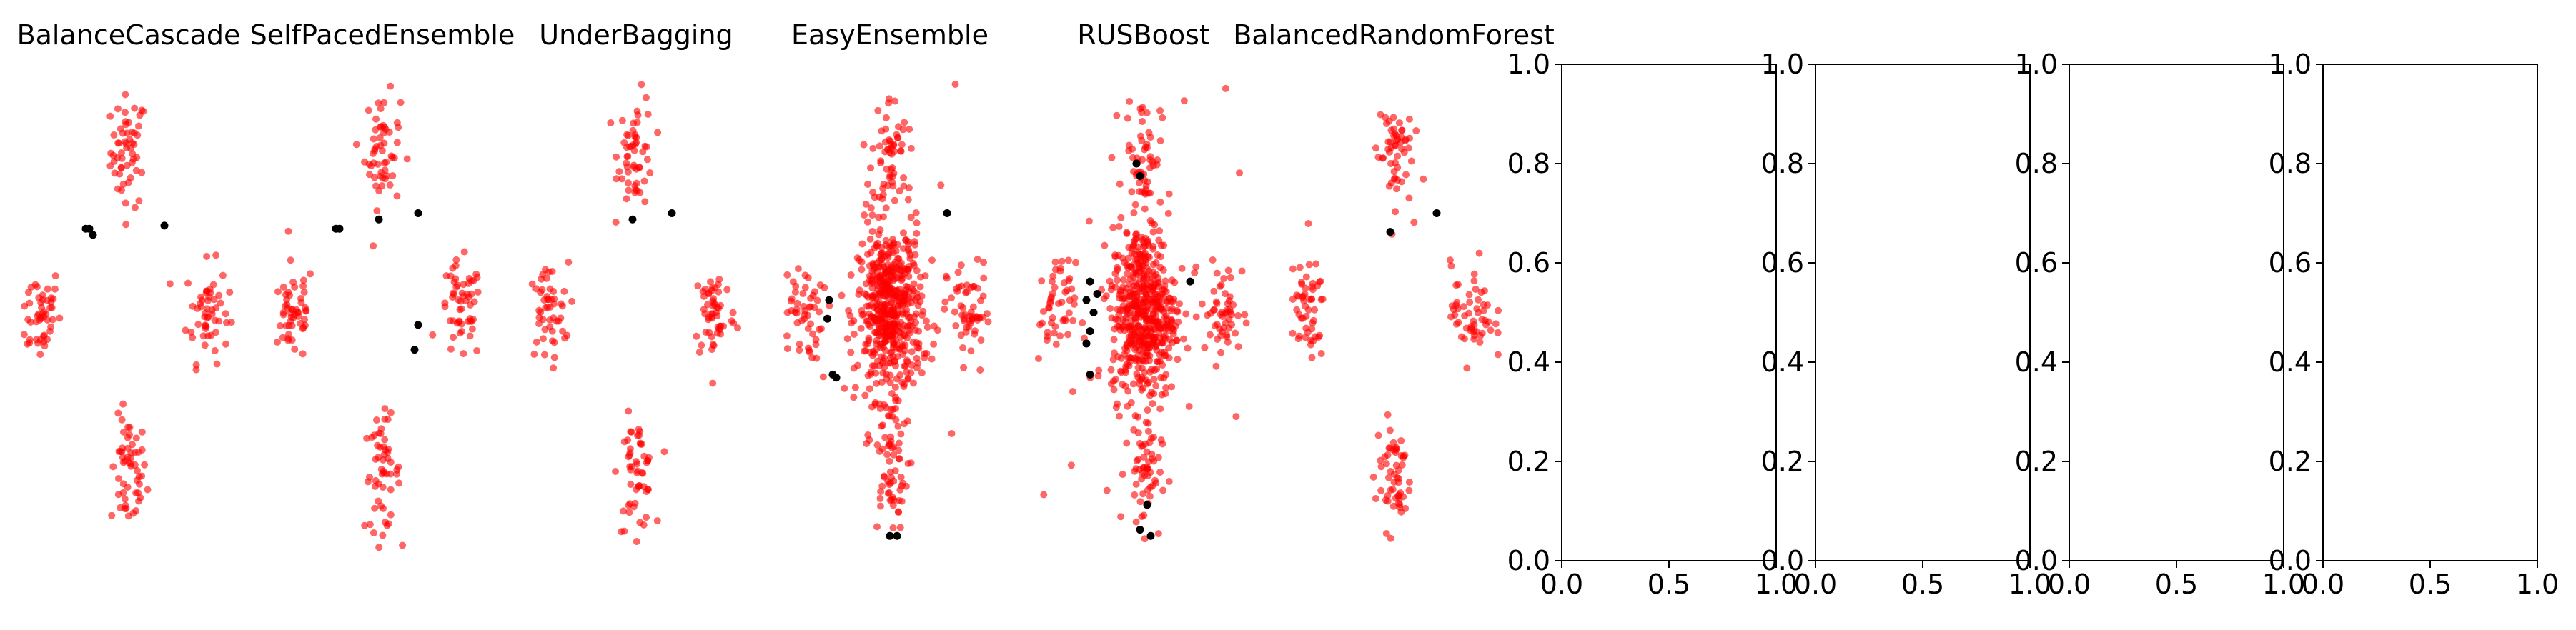  I want to click on y-tick-label: 1.0, so click(2037, 64).